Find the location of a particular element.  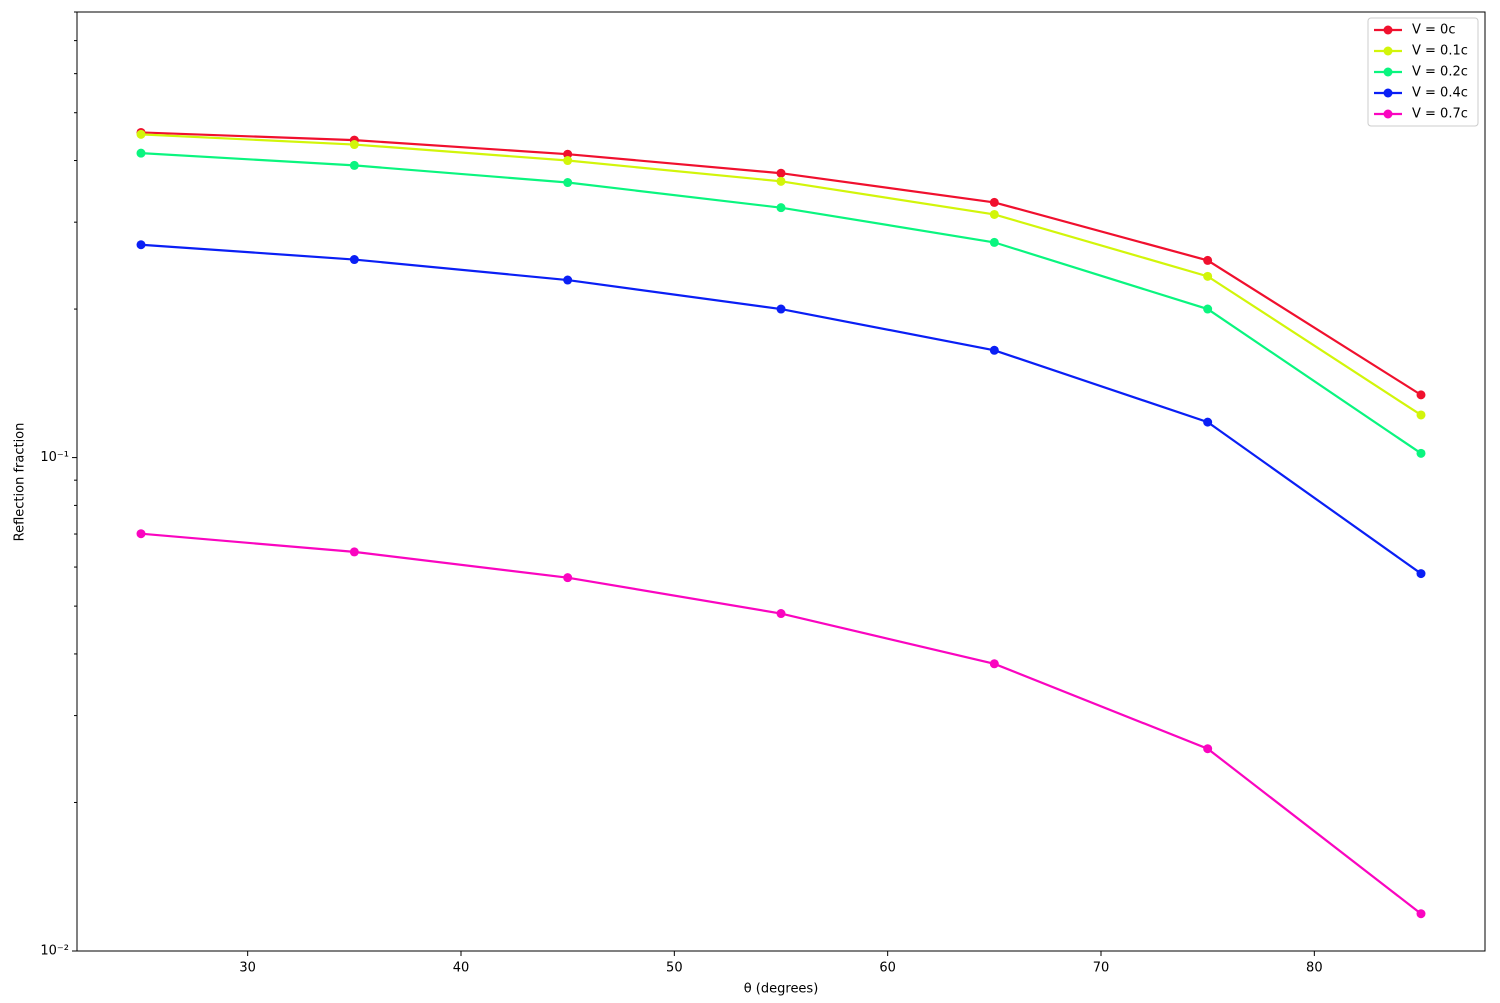

x-tick-label: 50 is located at coordinates (674, 968).